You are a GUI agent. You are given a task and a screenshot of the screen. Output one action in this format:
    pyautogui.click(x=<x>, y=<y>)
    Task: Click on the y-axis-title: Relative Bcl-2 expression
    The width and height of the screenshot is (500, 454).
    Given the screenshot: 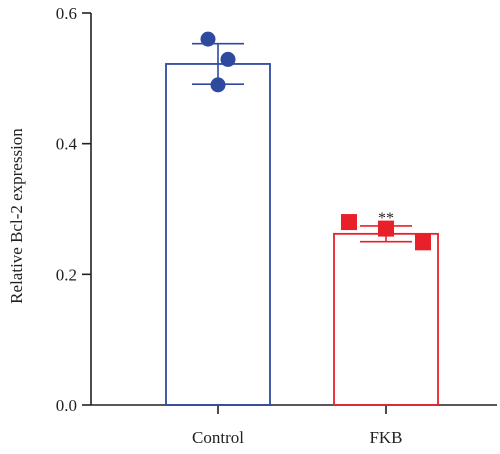 What is the action you would take?
    pyautogui.click(x=16, y=216)
    